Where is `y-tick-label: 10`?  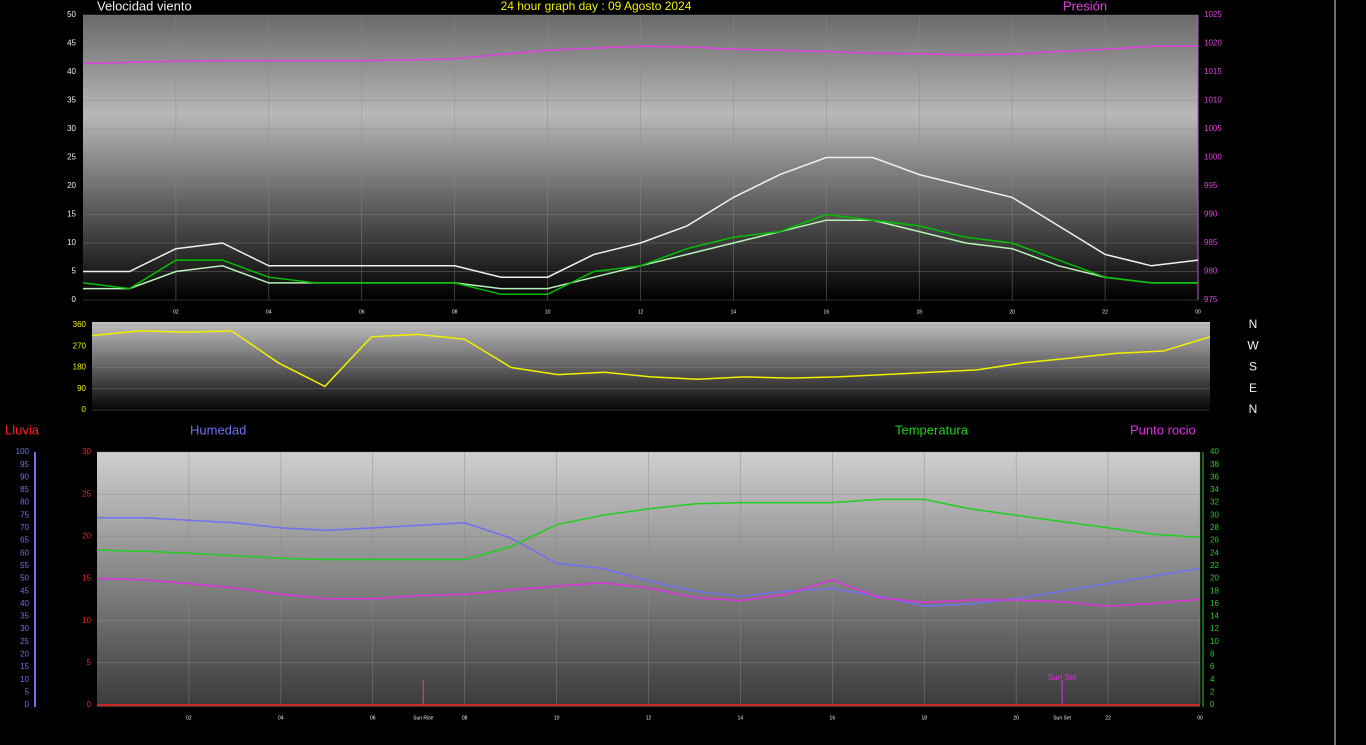 y-tick-label: 10 is located at coordinates (86, 620).